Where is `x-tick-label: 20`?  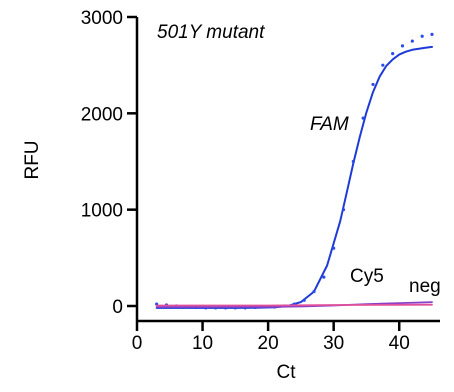
x-tick-label: 20 is located at coordinates (268, 343).